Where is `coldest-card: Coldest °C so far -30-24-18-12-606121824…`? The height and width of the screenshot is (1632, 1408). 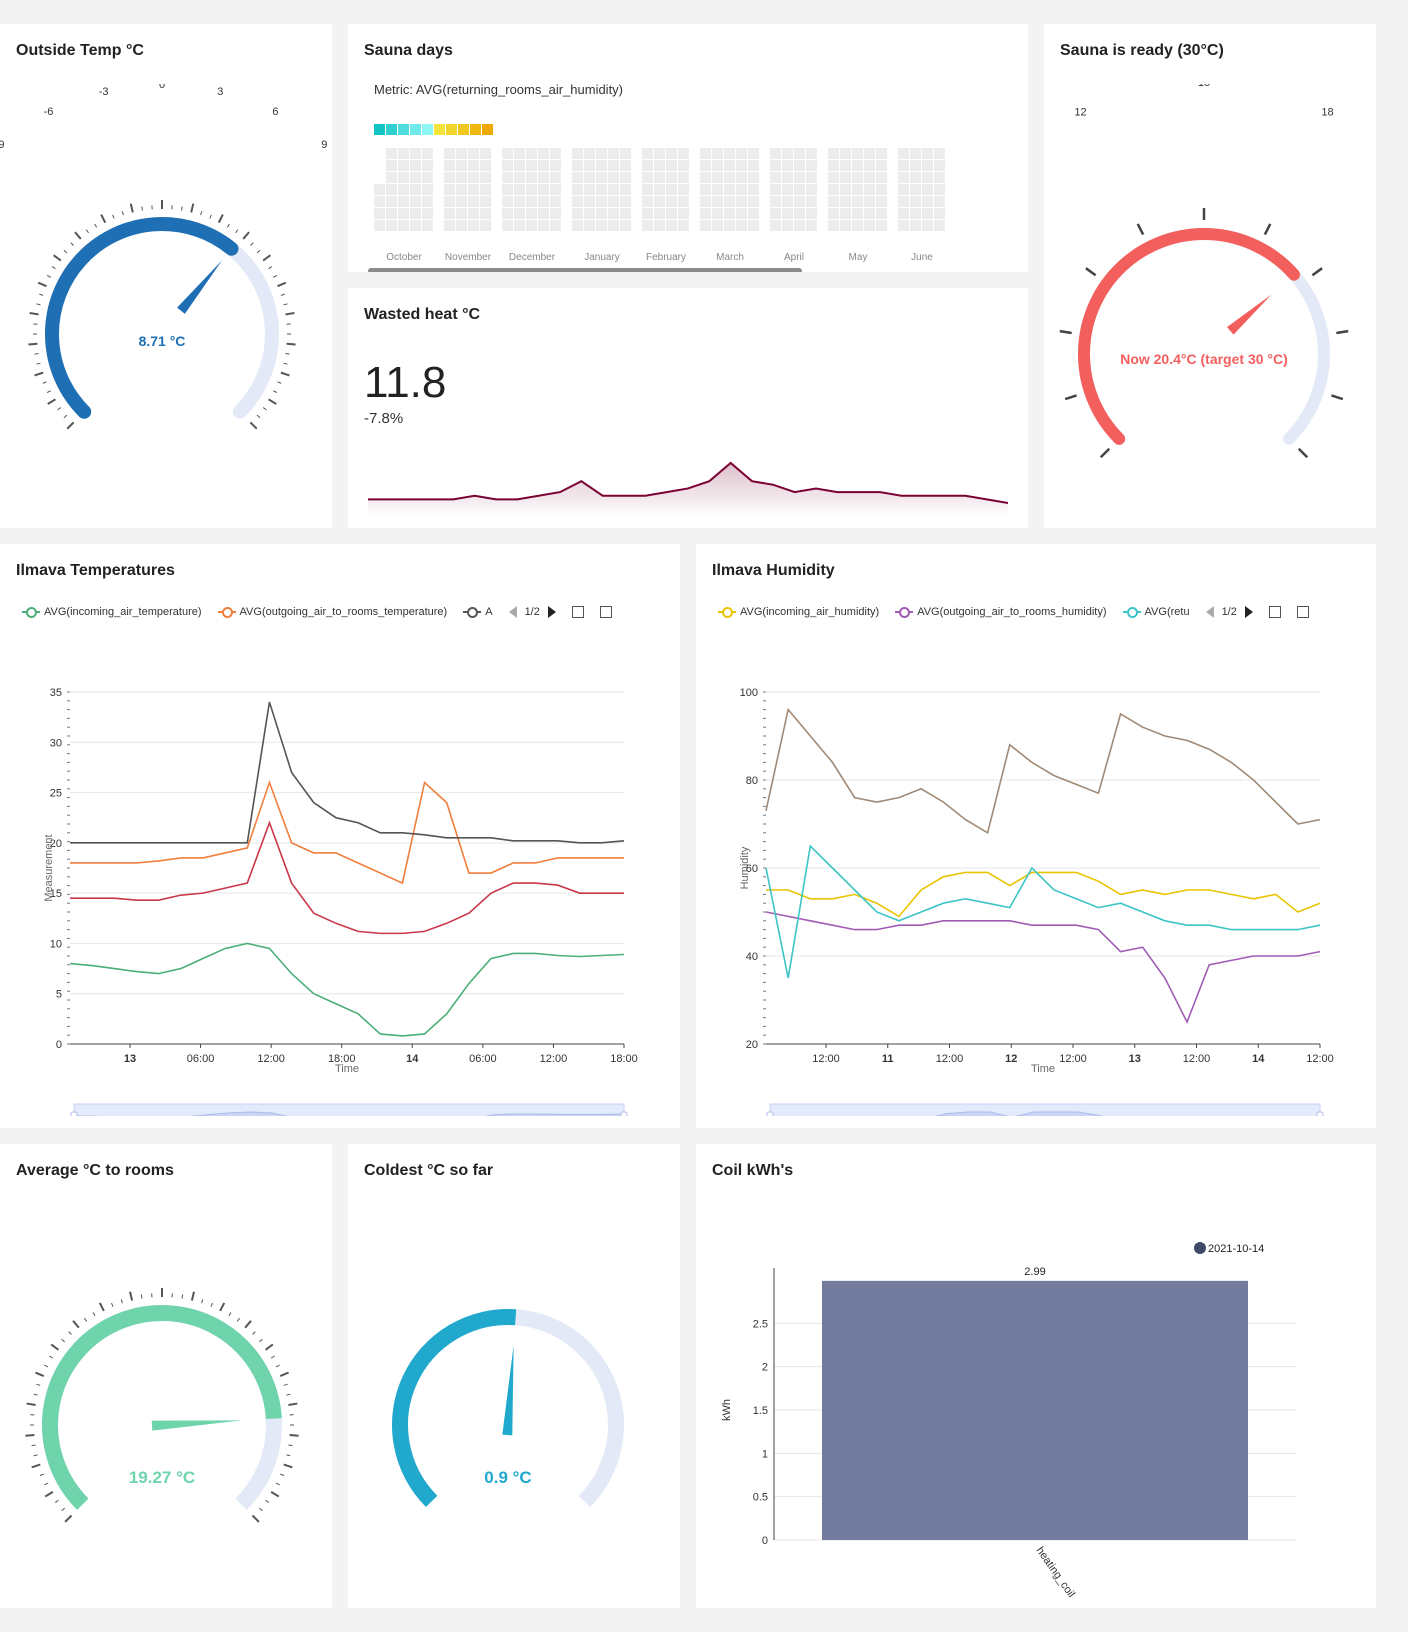 coldest-card: Coldest °C so far -30-24-18-12-606121824… is located at coordinates (514, 1376).